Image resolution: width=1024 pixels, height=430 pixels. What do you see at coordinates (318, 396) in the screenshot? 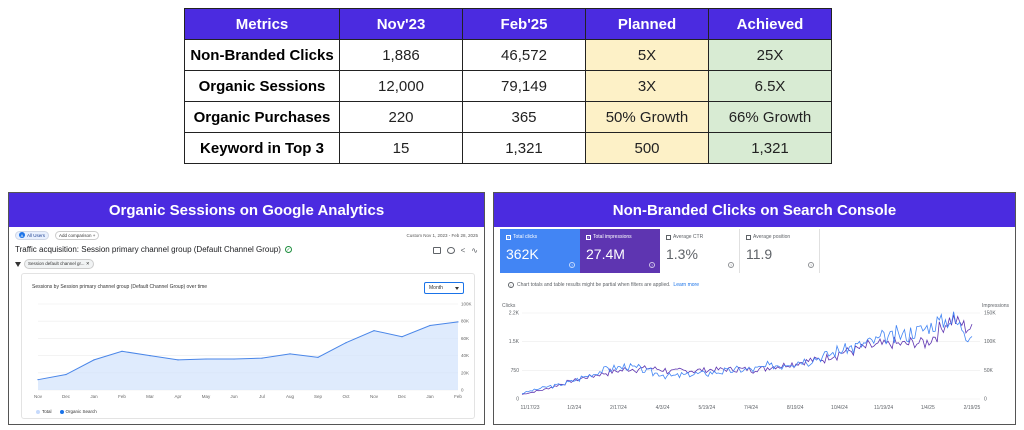
I see `x-tick-label: Sep` at bounding box center [318, 396].